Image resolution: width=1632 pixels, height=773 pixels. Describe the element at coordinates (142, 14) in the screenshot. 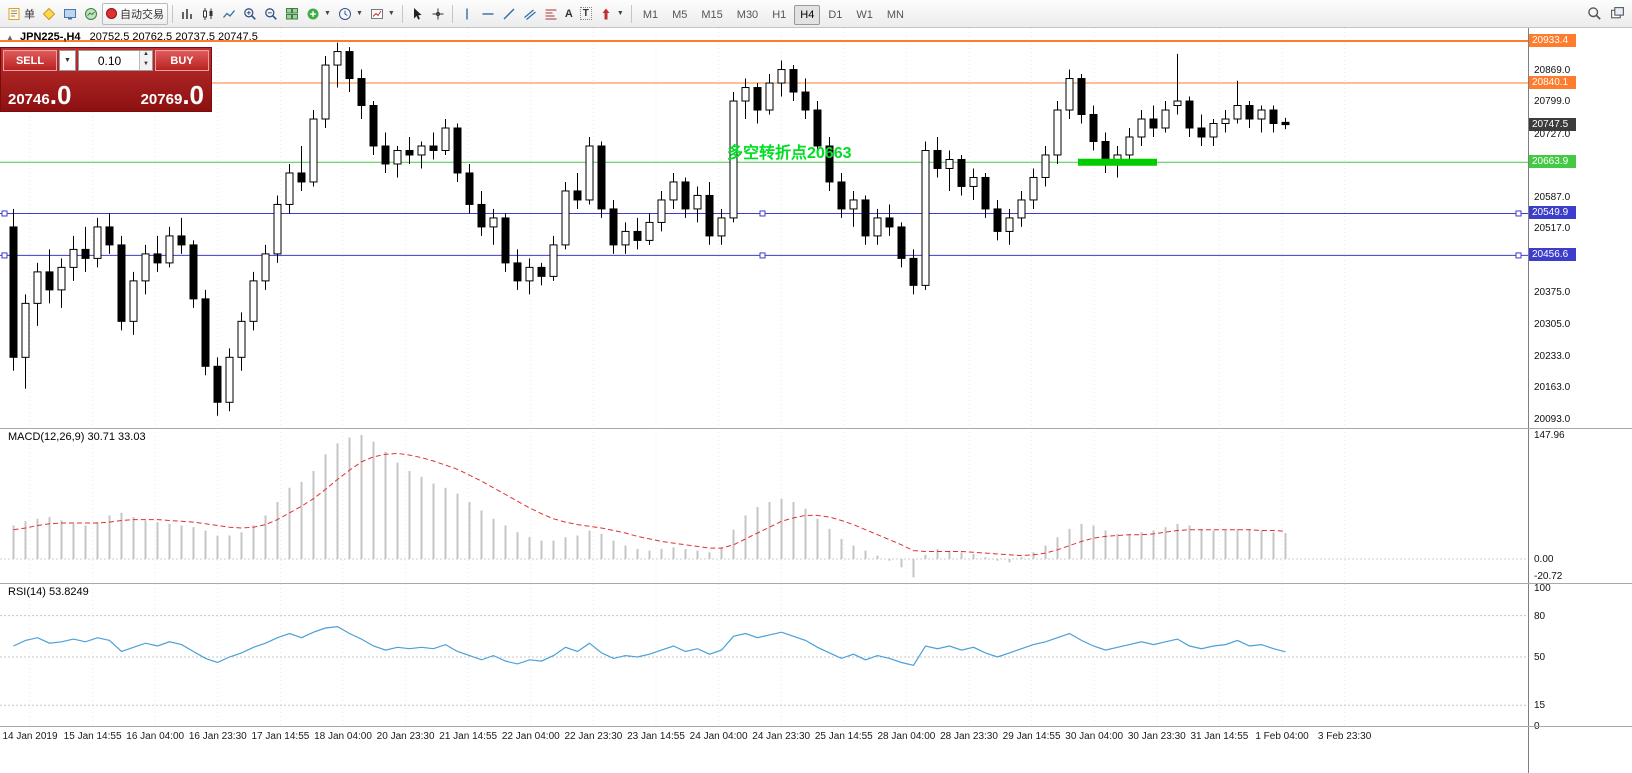

I see `autotrading-label: 自动交易` at that location.